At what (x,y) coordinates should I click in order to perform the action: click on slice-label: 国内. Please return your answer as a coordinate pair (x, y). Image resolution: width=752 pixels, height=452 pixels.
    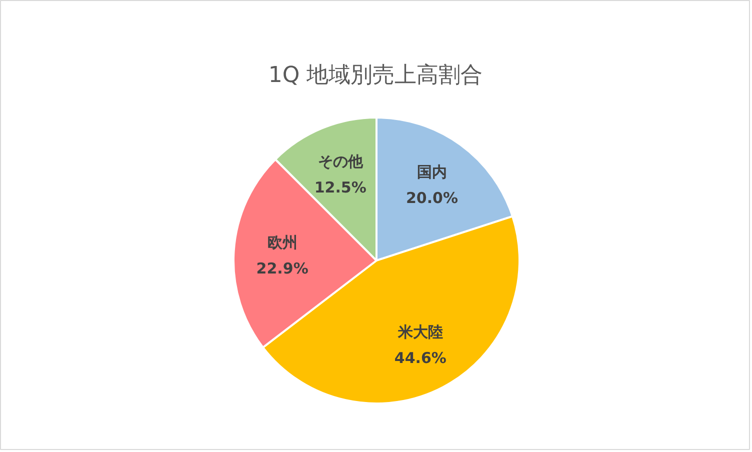
    Looking at the image, I should click on (431, 172).